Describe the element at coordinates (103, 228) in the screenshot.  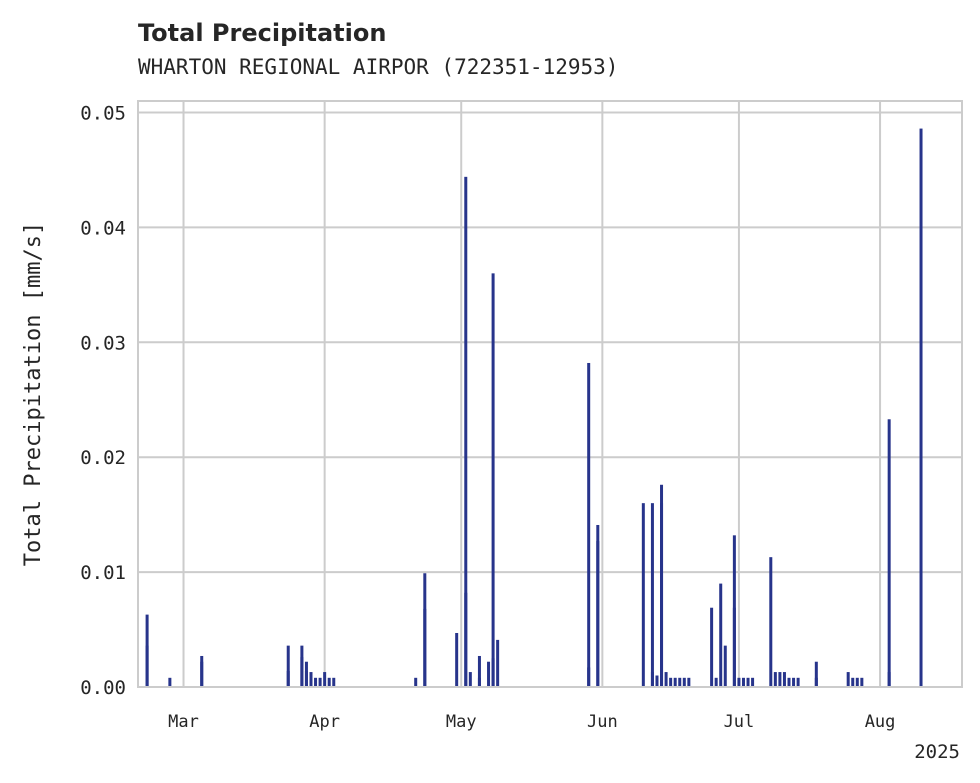
I see `y-tick-label: 0.04` at that location.